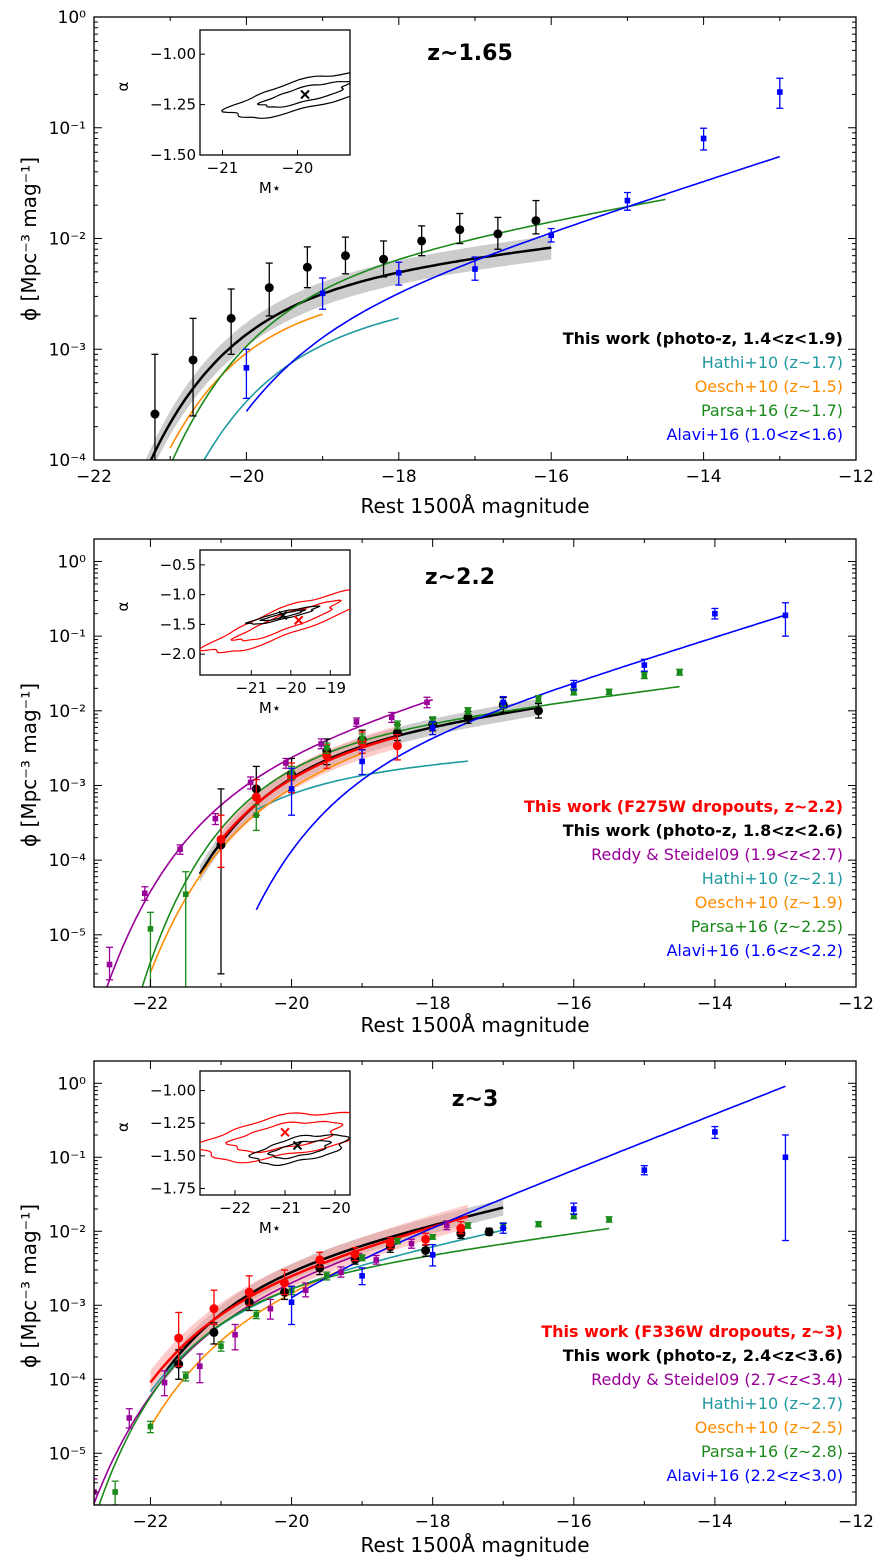  I want to click on inset-y-tick-label: −2.0, so click(178, 654).